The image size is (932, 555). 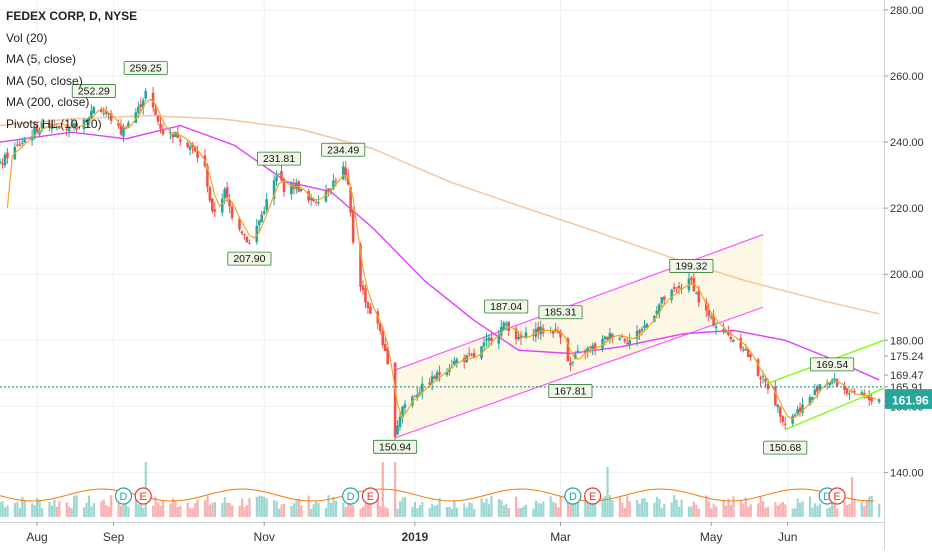 I want to click on indicator-ma5: MA (5, close), so click(x=41, y=59).